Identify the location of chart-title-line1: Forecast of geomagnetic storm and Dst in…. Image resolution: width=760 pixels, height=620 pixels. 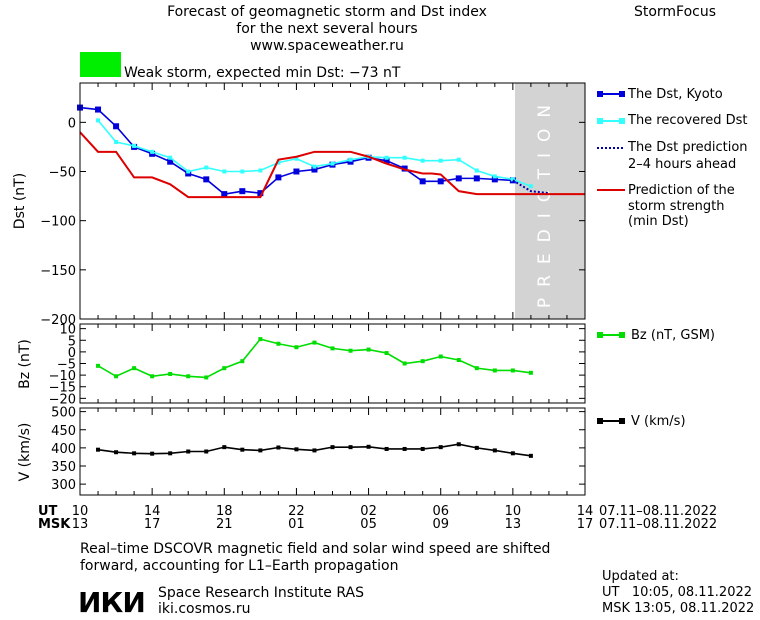
(327, 12).